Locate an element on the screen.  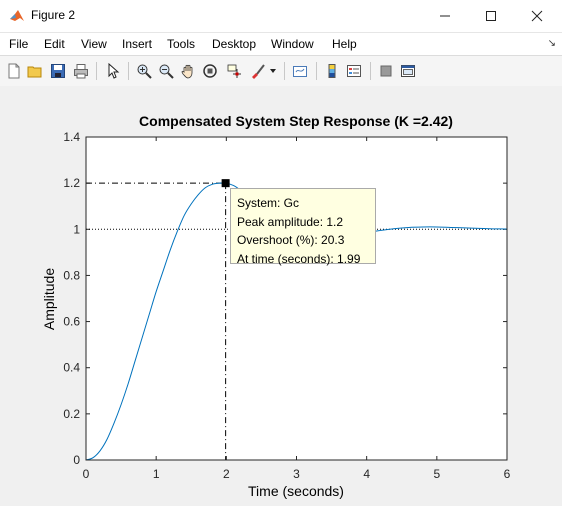
link-plot-icon is located at coordinates (300, 71).